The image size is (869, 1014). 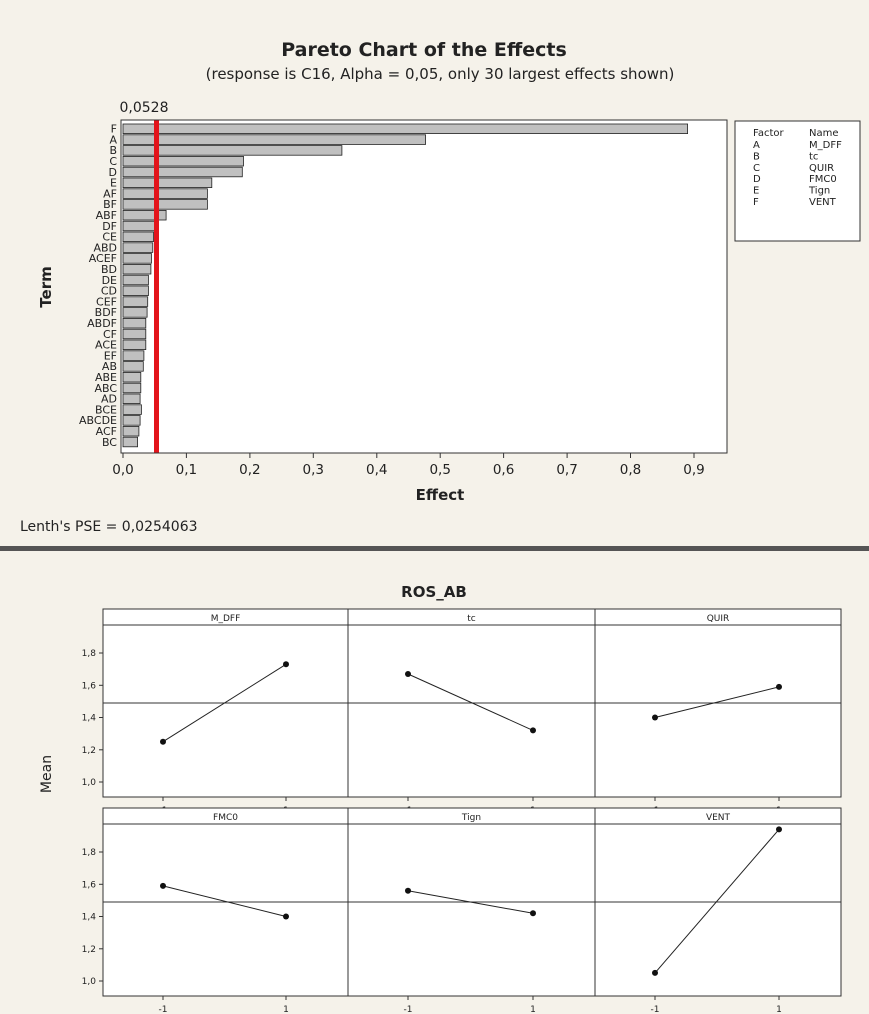 I want to click on legend-factor: D, so click(x=757, y=179).